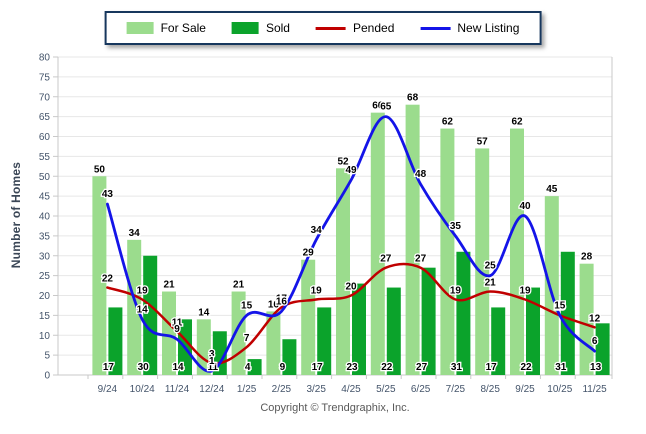 The height and width of the screenshot is (434, 646). What do you see at coordinates (45, 296) in the screenshot?
I see `y-tick-label: 20` at bounding box center [45, 296].